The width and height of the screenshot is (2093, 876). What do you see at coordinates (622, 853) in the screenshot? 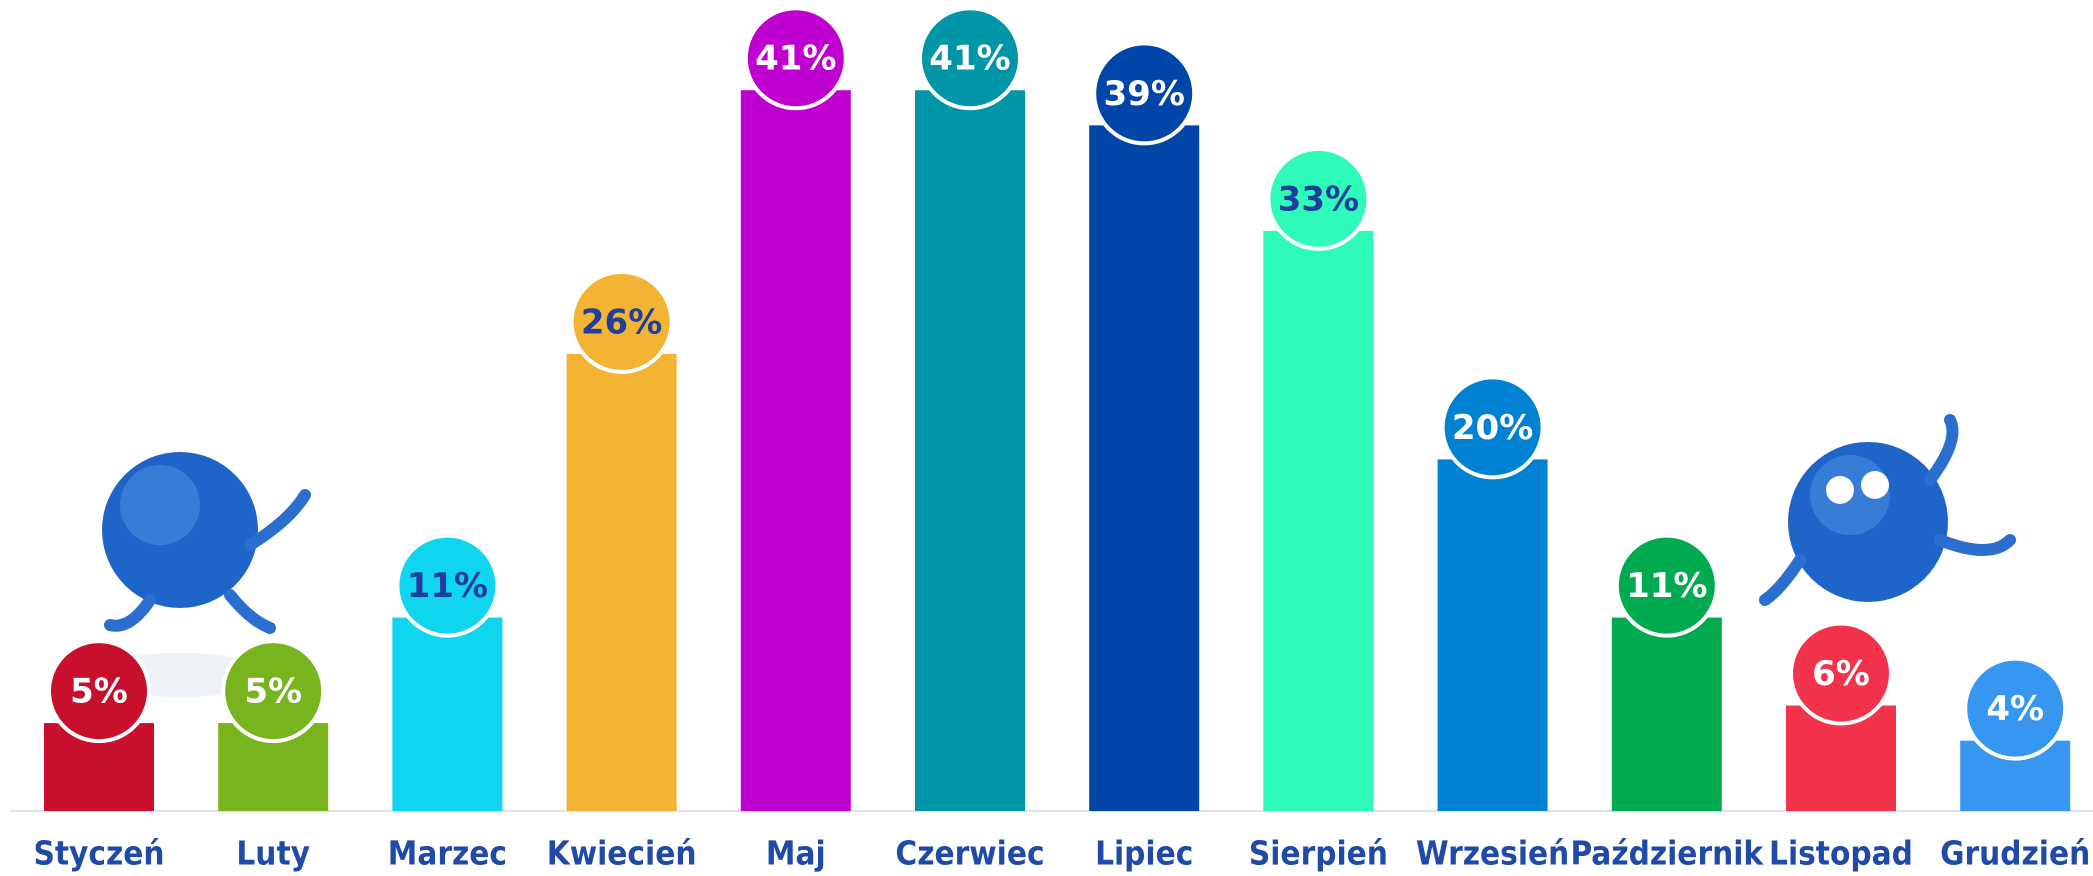
I see `x-tick-label: Kwiecień` at bounding box center [622, 853].